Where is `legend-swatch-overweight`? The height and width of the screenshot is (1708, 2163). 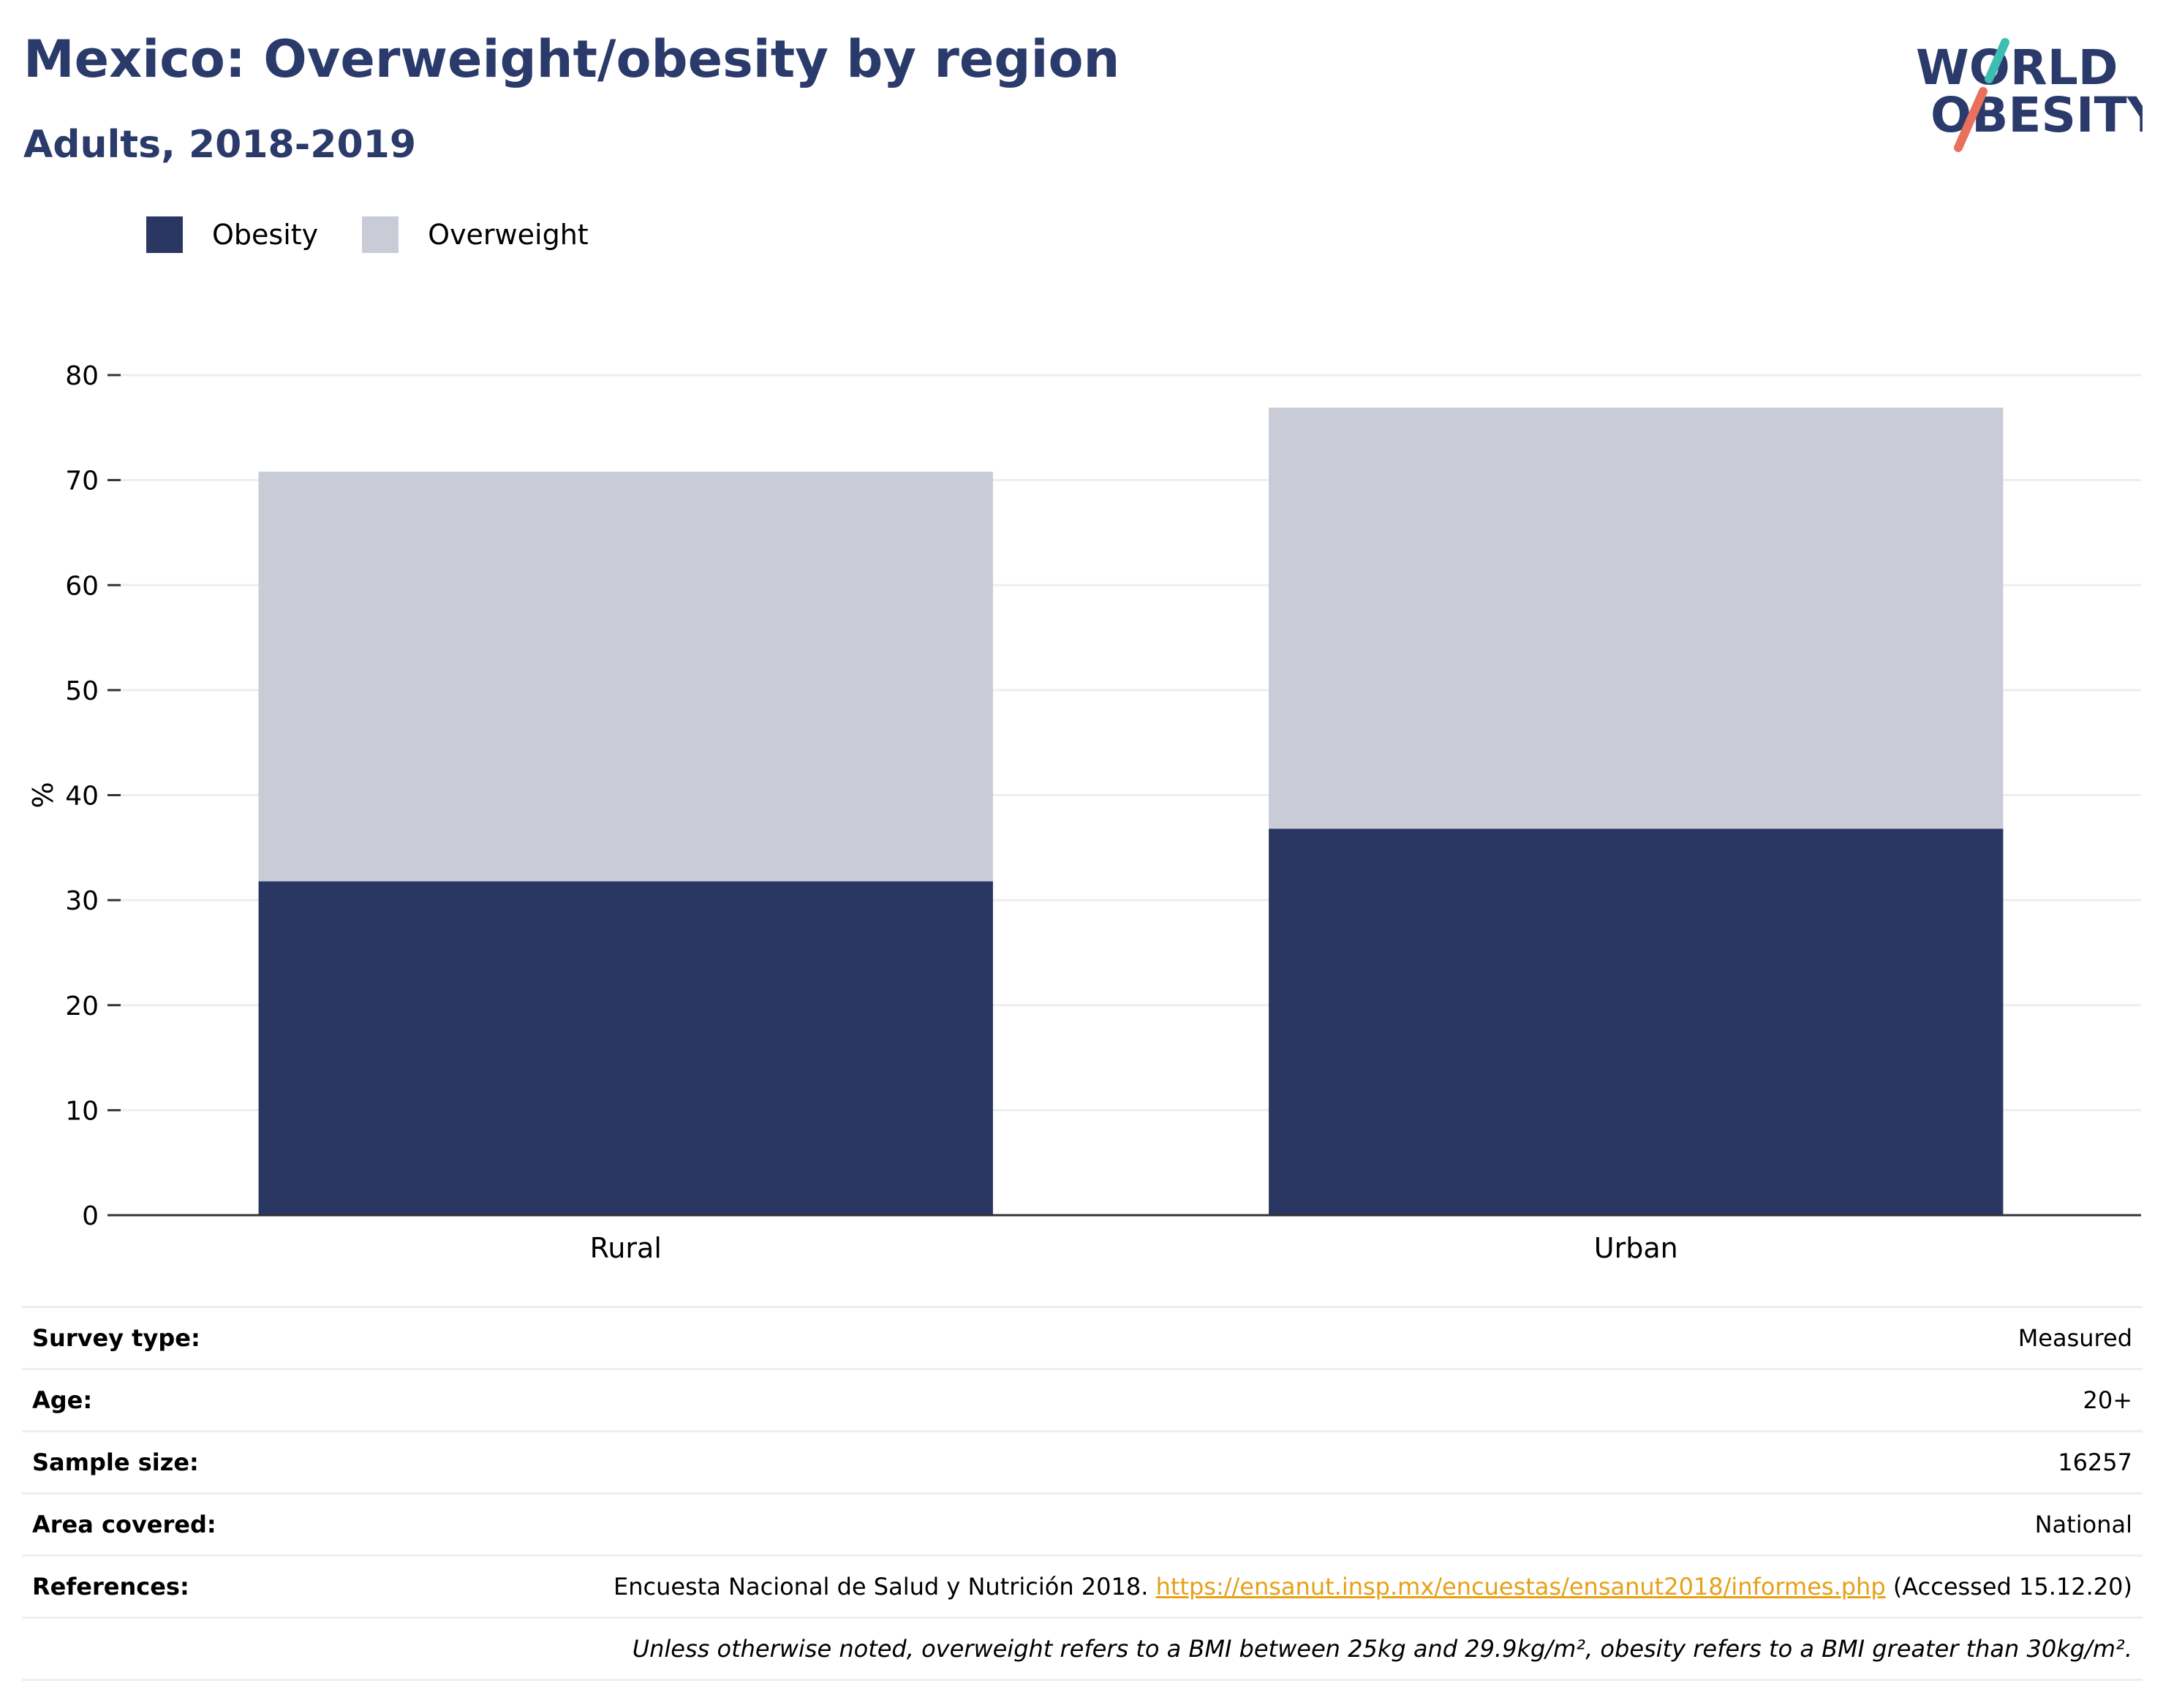 legend-swatch-overweight is located at coordinates (381, 234).